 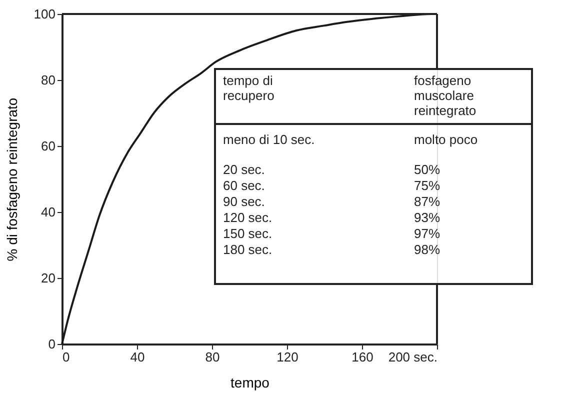 What do you see at coordinates (248, 88) in the screenshot?
I see `annotation: tempo di recupero` at bounding box center [248, 88].